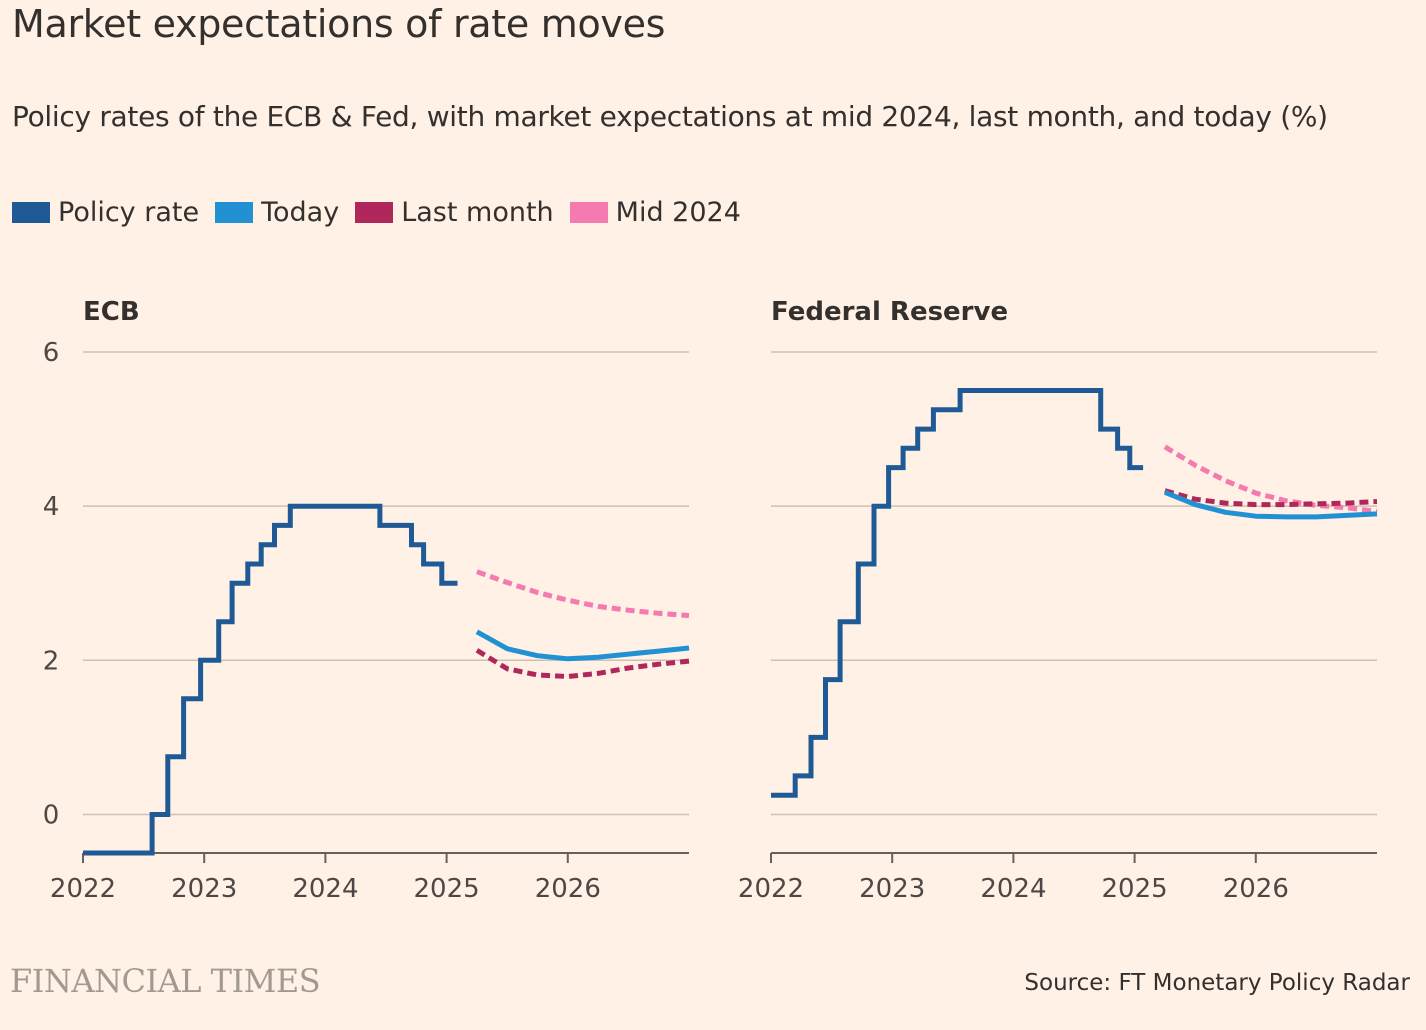 The width and height of the screenshot is (1426, 1030). I want to click on legend: Policy rate Today Last month Mid 2024, so click(384, 212).